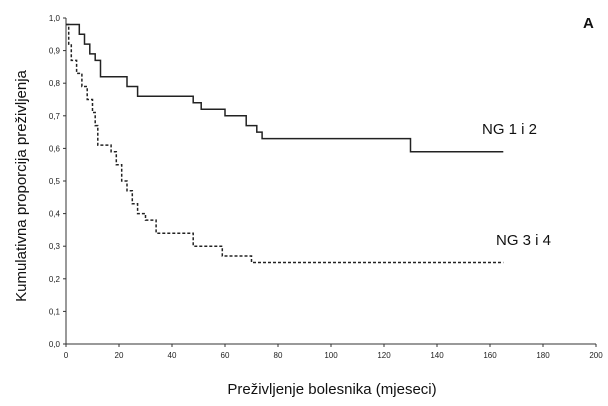  What do you see at coordinates (55, 83) in the screenshot?
I see `y-tick-label: 0,8` at bounding box center [55, 83].